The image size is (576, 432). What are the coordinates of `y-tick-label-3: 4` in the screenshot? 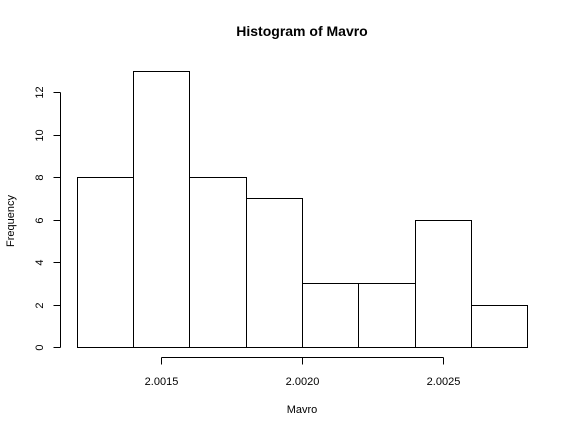 It's located at (40, 262).